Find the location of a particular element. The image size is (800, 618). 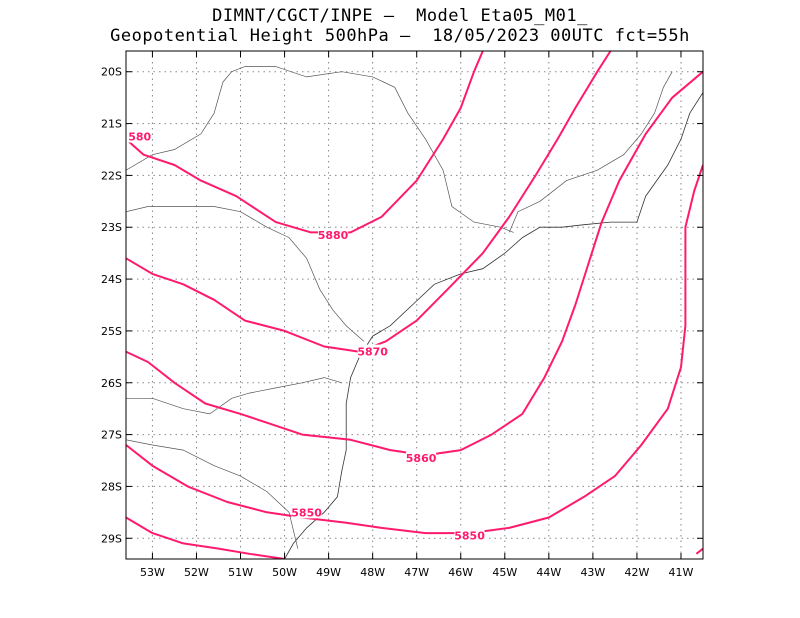

lon-tick-label: 45W is located at coordinates (504, 572).